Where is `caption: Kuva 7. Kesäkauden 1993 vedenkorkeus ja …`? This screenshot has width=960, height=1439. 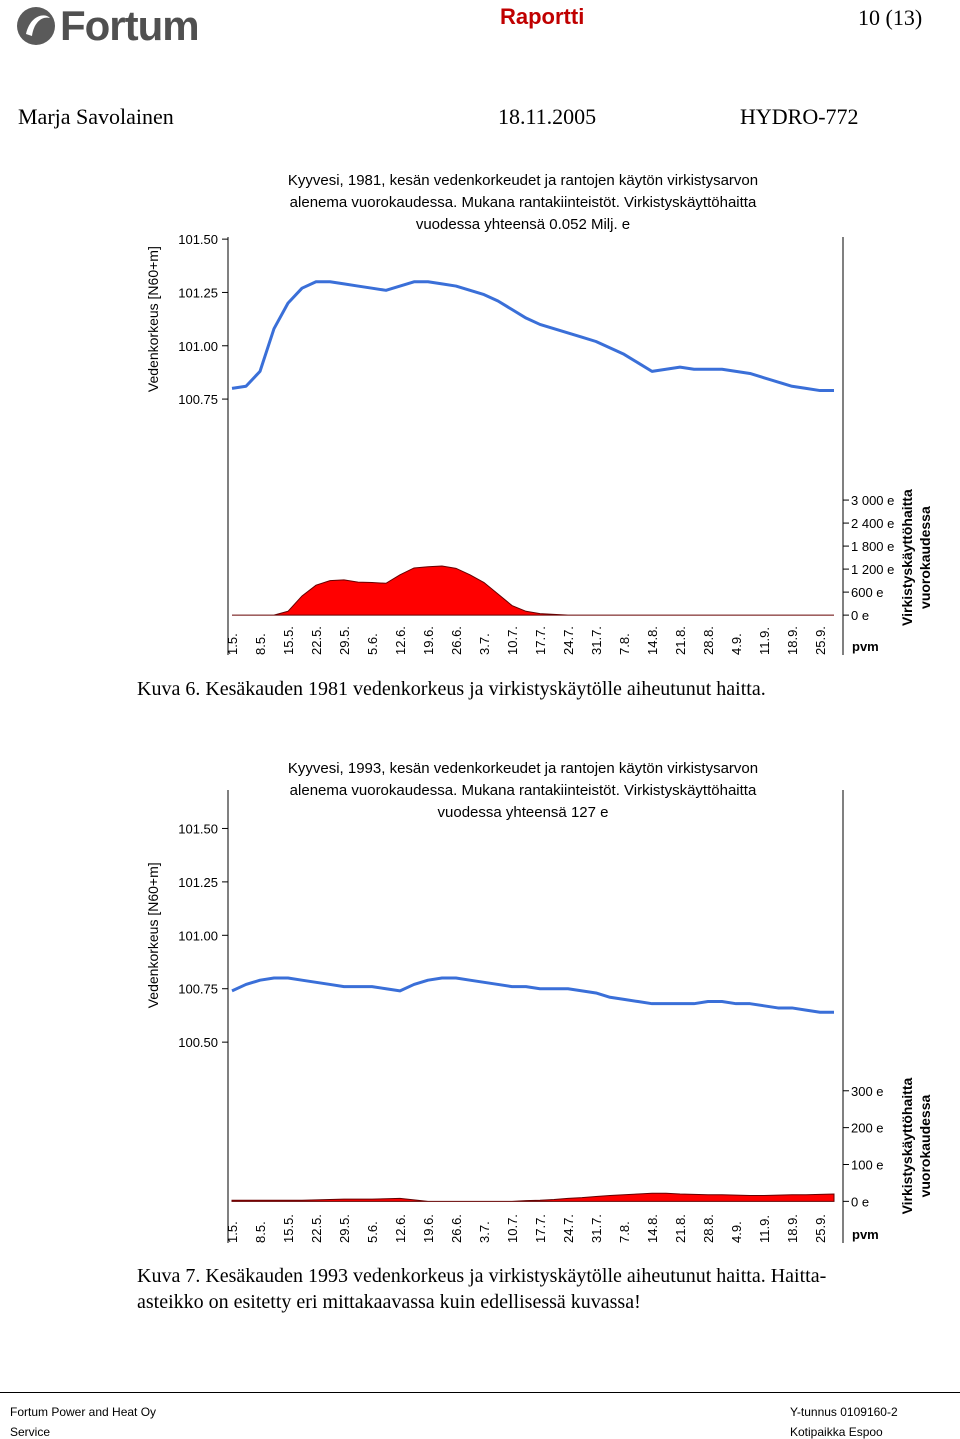
caption: Kuva 7. Kesäkauden 1993 vedenkorkeus ja … is located at coordinates (482, 1276).